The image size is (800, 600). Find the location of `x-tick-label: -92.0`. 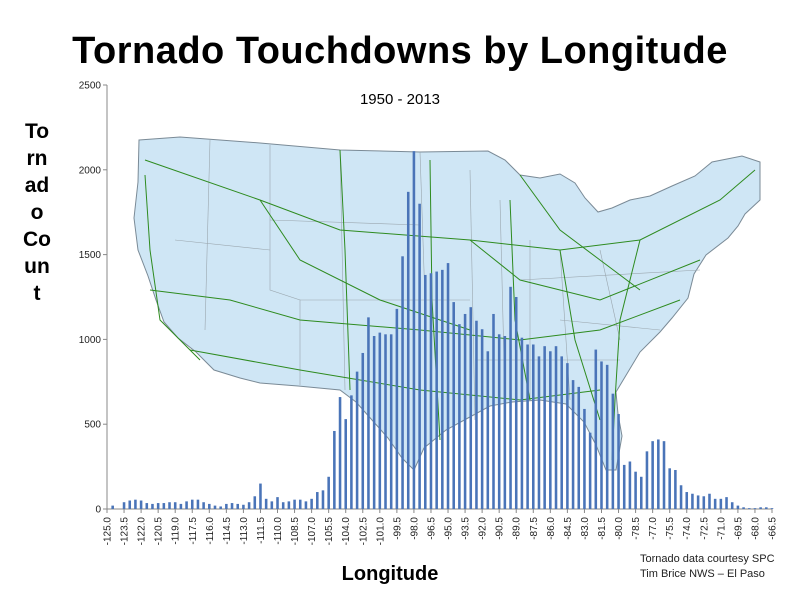

x-tick-label: -92.0 is located at coordinates (483, 528).